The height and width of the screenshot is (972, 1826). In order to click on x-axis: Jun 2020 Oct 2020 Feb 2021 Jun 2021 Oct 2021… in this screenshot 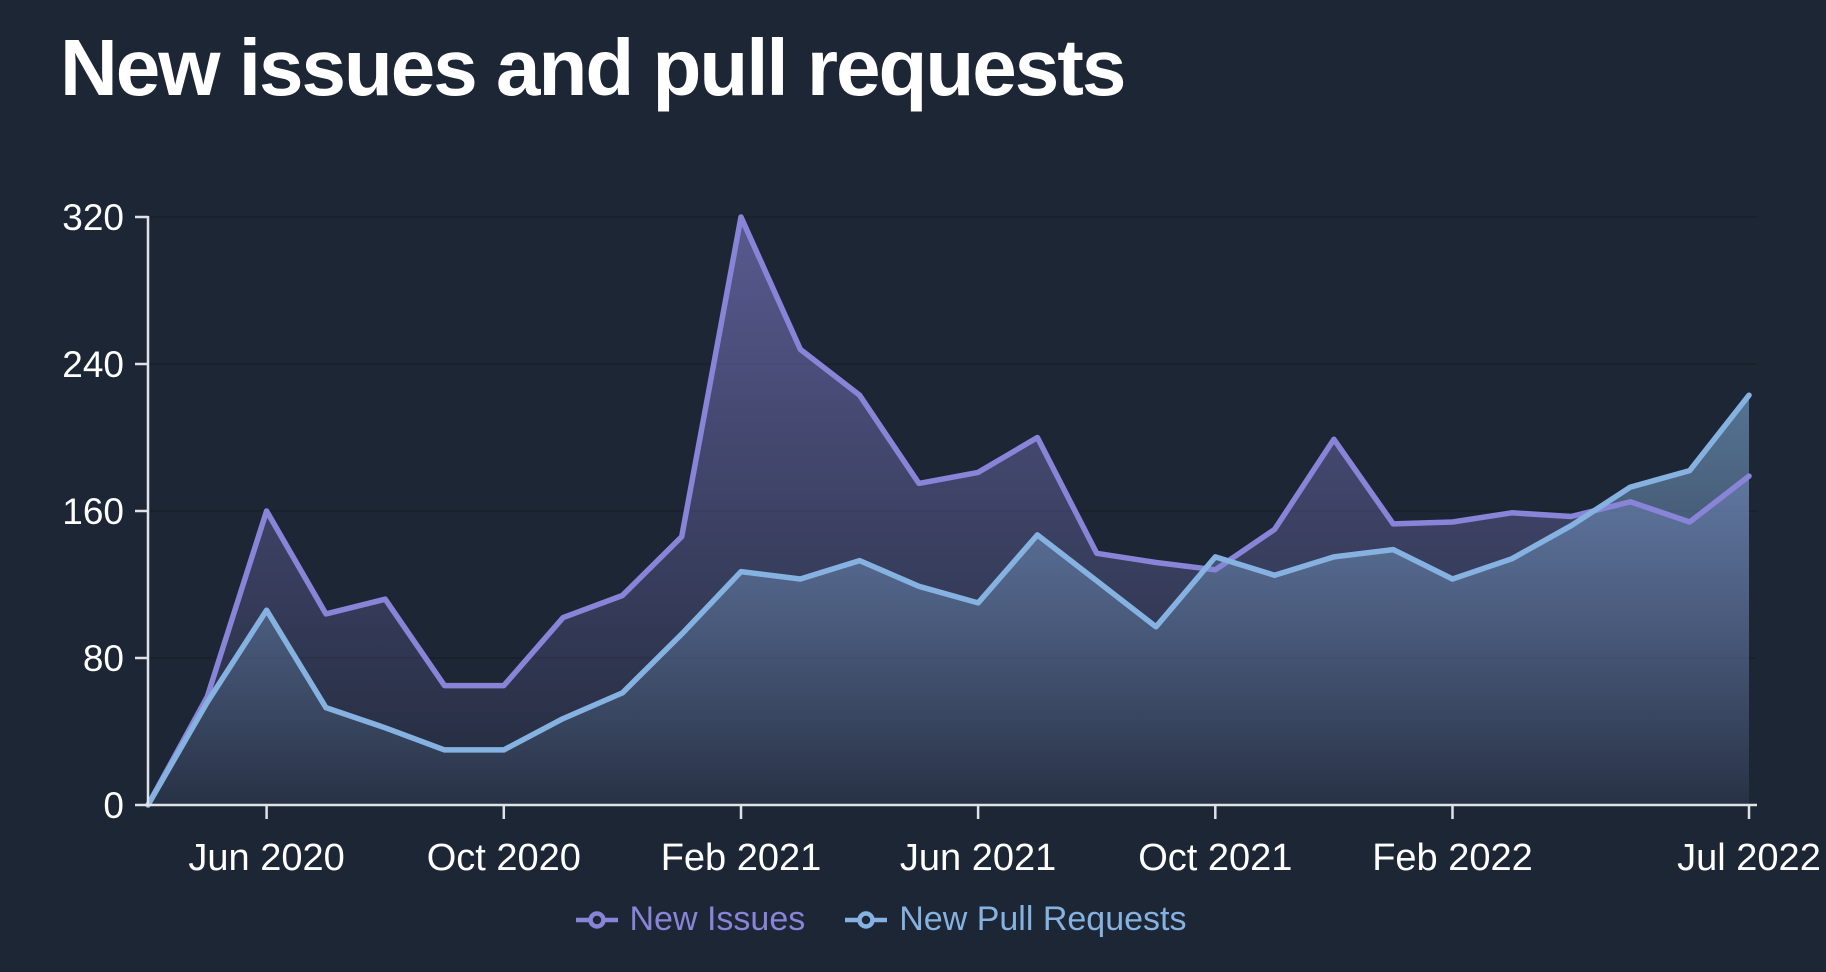, I will do `click(983, 841)`.